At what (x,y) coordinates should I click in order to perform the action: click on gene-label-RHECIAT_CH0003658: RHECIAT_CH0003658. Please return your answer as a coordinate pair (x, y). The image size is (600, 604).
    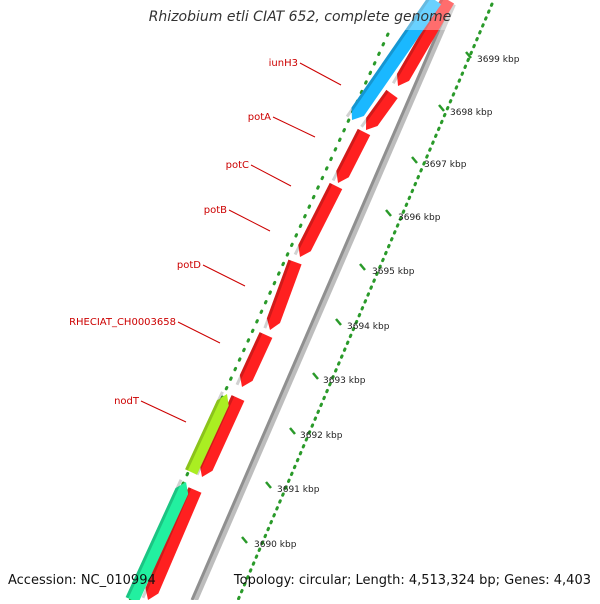
    Looking at the image, I should click on (122, 322).